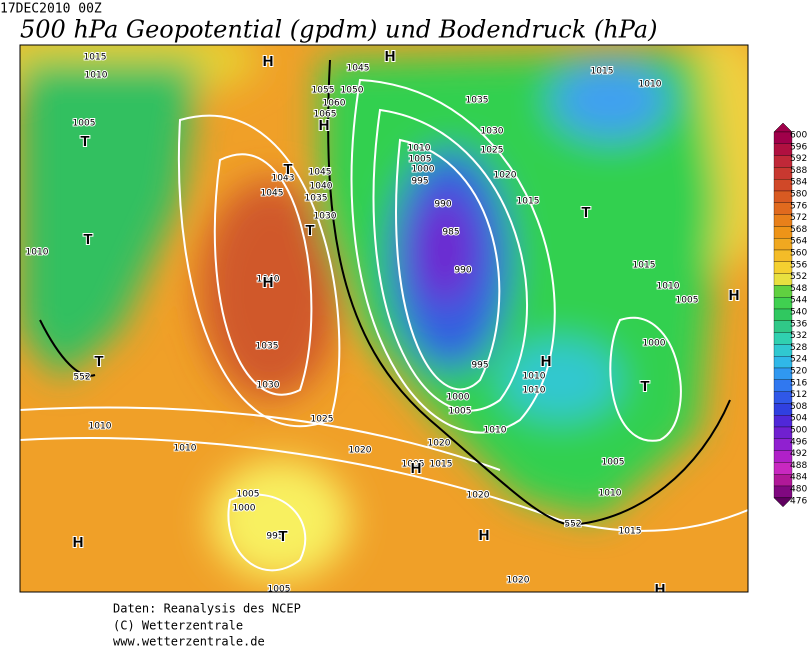 This screenshot has width=810, height=650. What do you see at coordinates (798, 501) in the screenshot?
I see `colorbar-label: 476` at bounding box center [798, 501].